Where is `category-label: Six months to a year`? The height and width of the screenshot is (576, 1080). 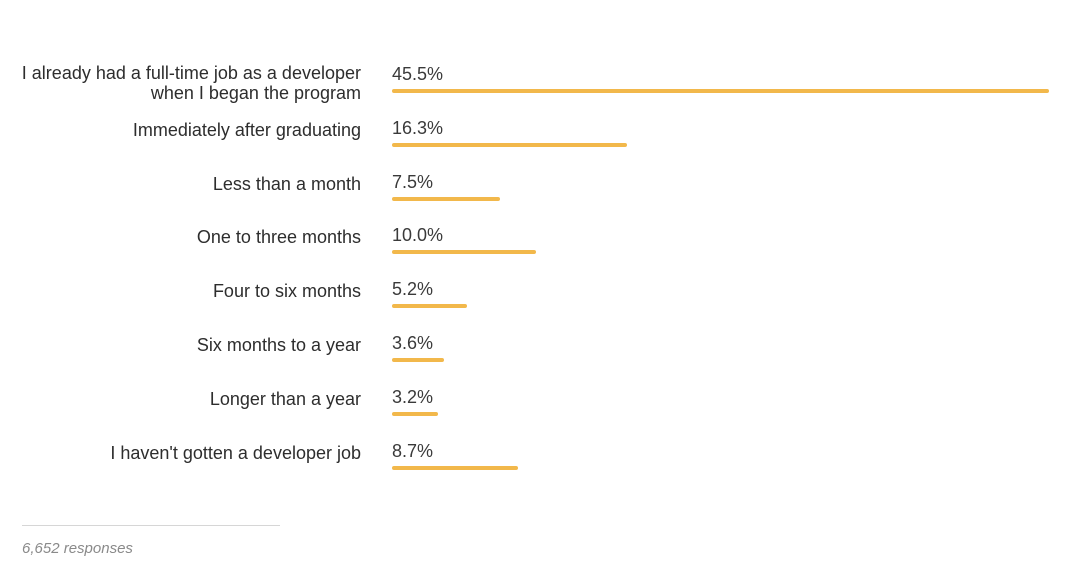
category-label: Six months to a year is located at coordinates (278, 345).